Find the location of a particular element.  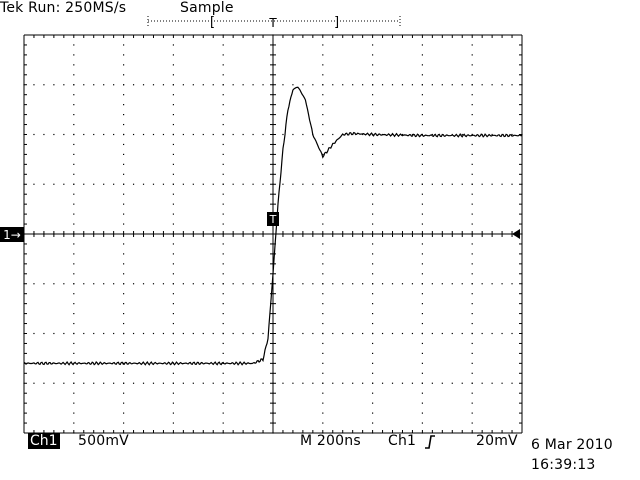

trigger-source: Ch1 is located at coordinates (402, 441).